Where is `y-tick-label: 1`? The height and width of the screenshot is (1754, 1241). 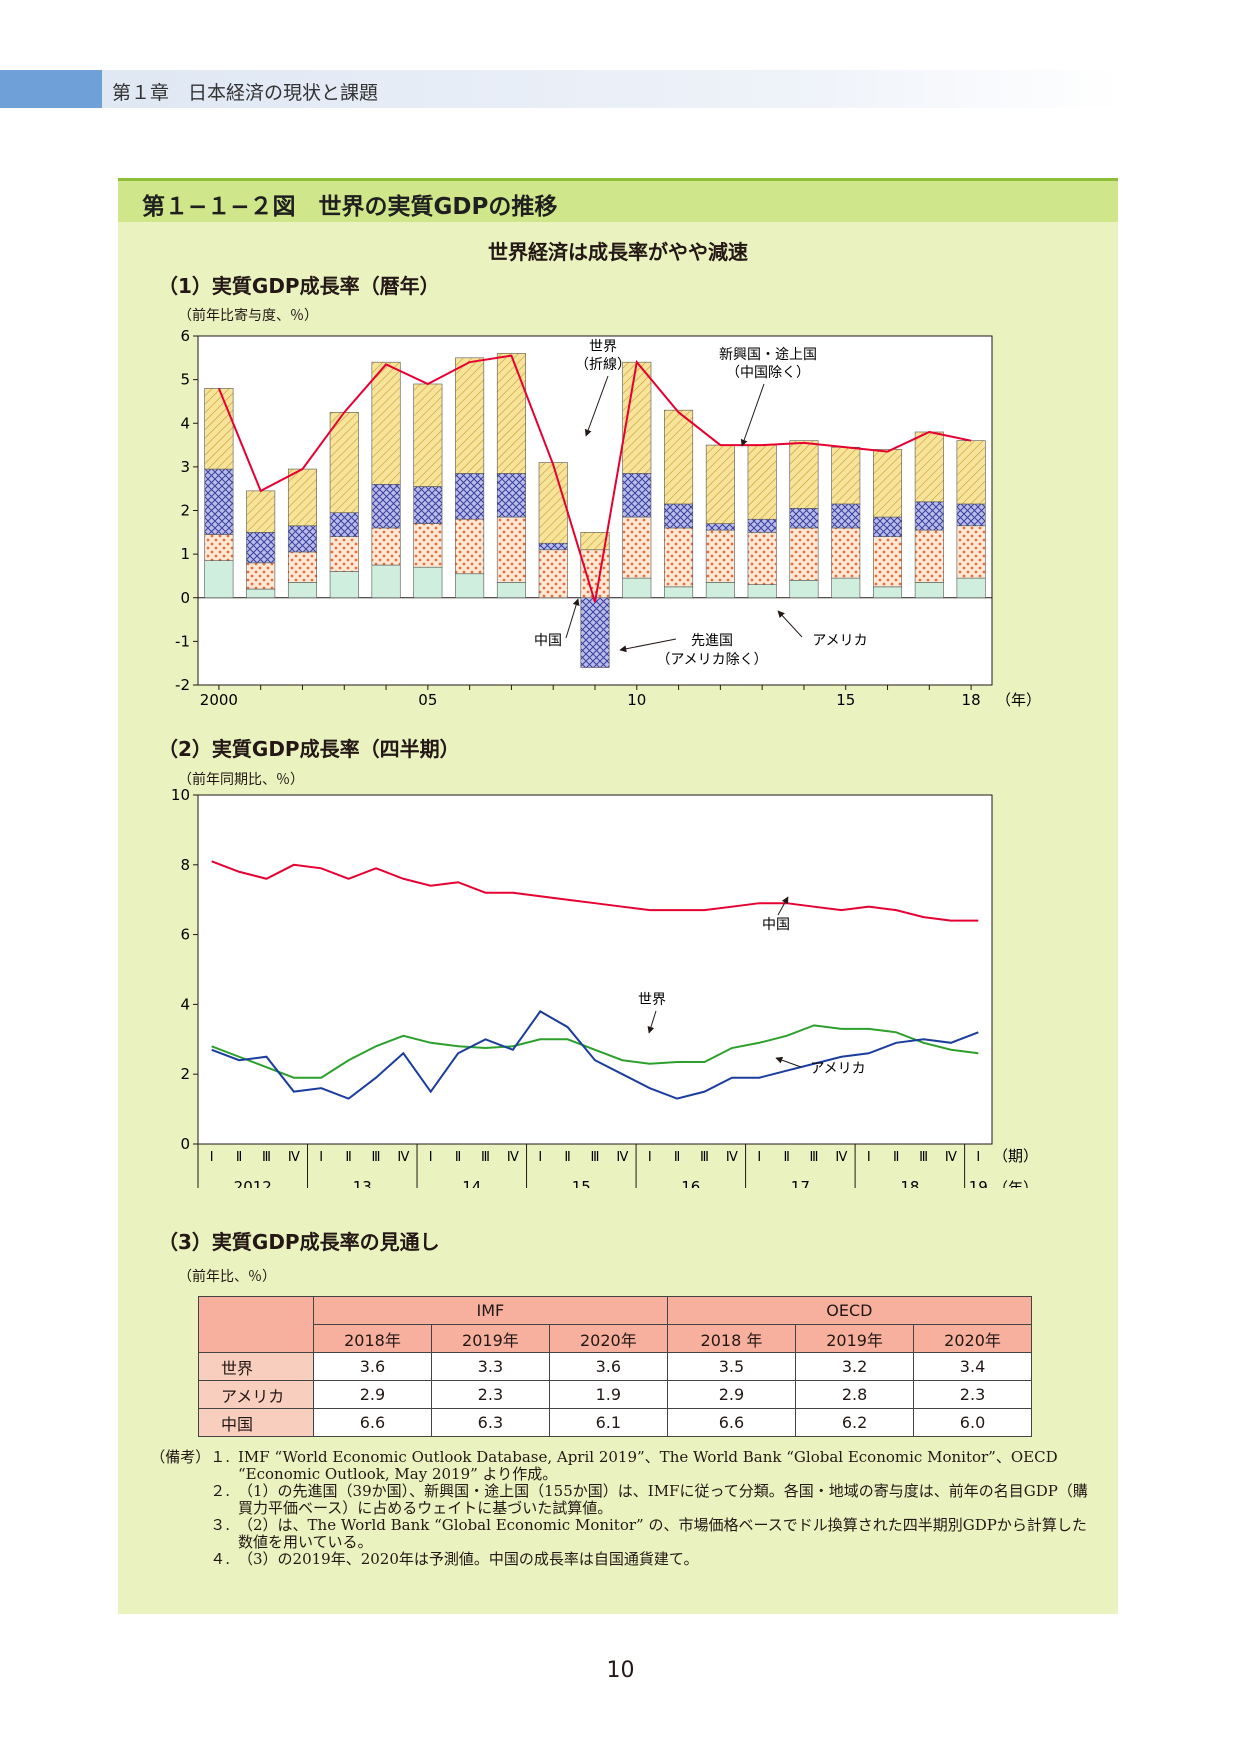
y-tick-label: 1 is located at coordinates (185, 554).